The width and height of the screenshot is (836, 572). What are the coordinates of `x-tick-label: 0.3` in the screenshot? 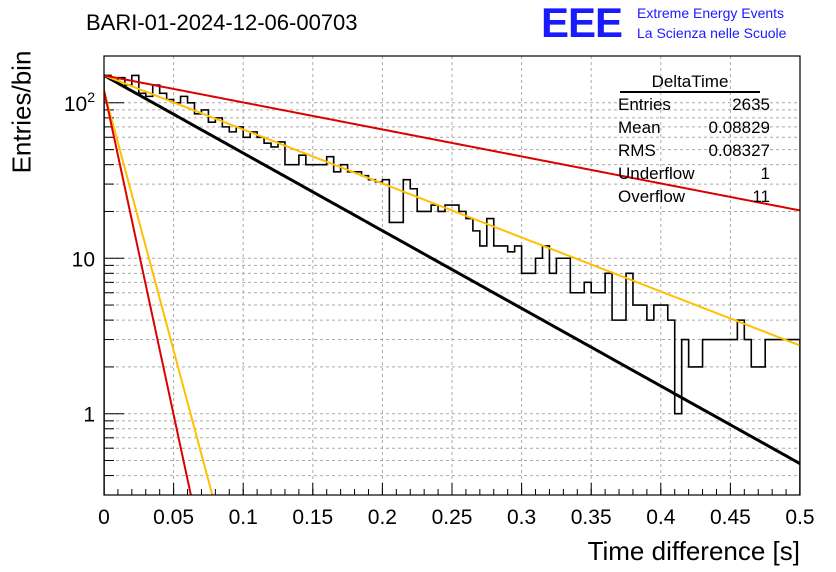 It's located at (521, 517).